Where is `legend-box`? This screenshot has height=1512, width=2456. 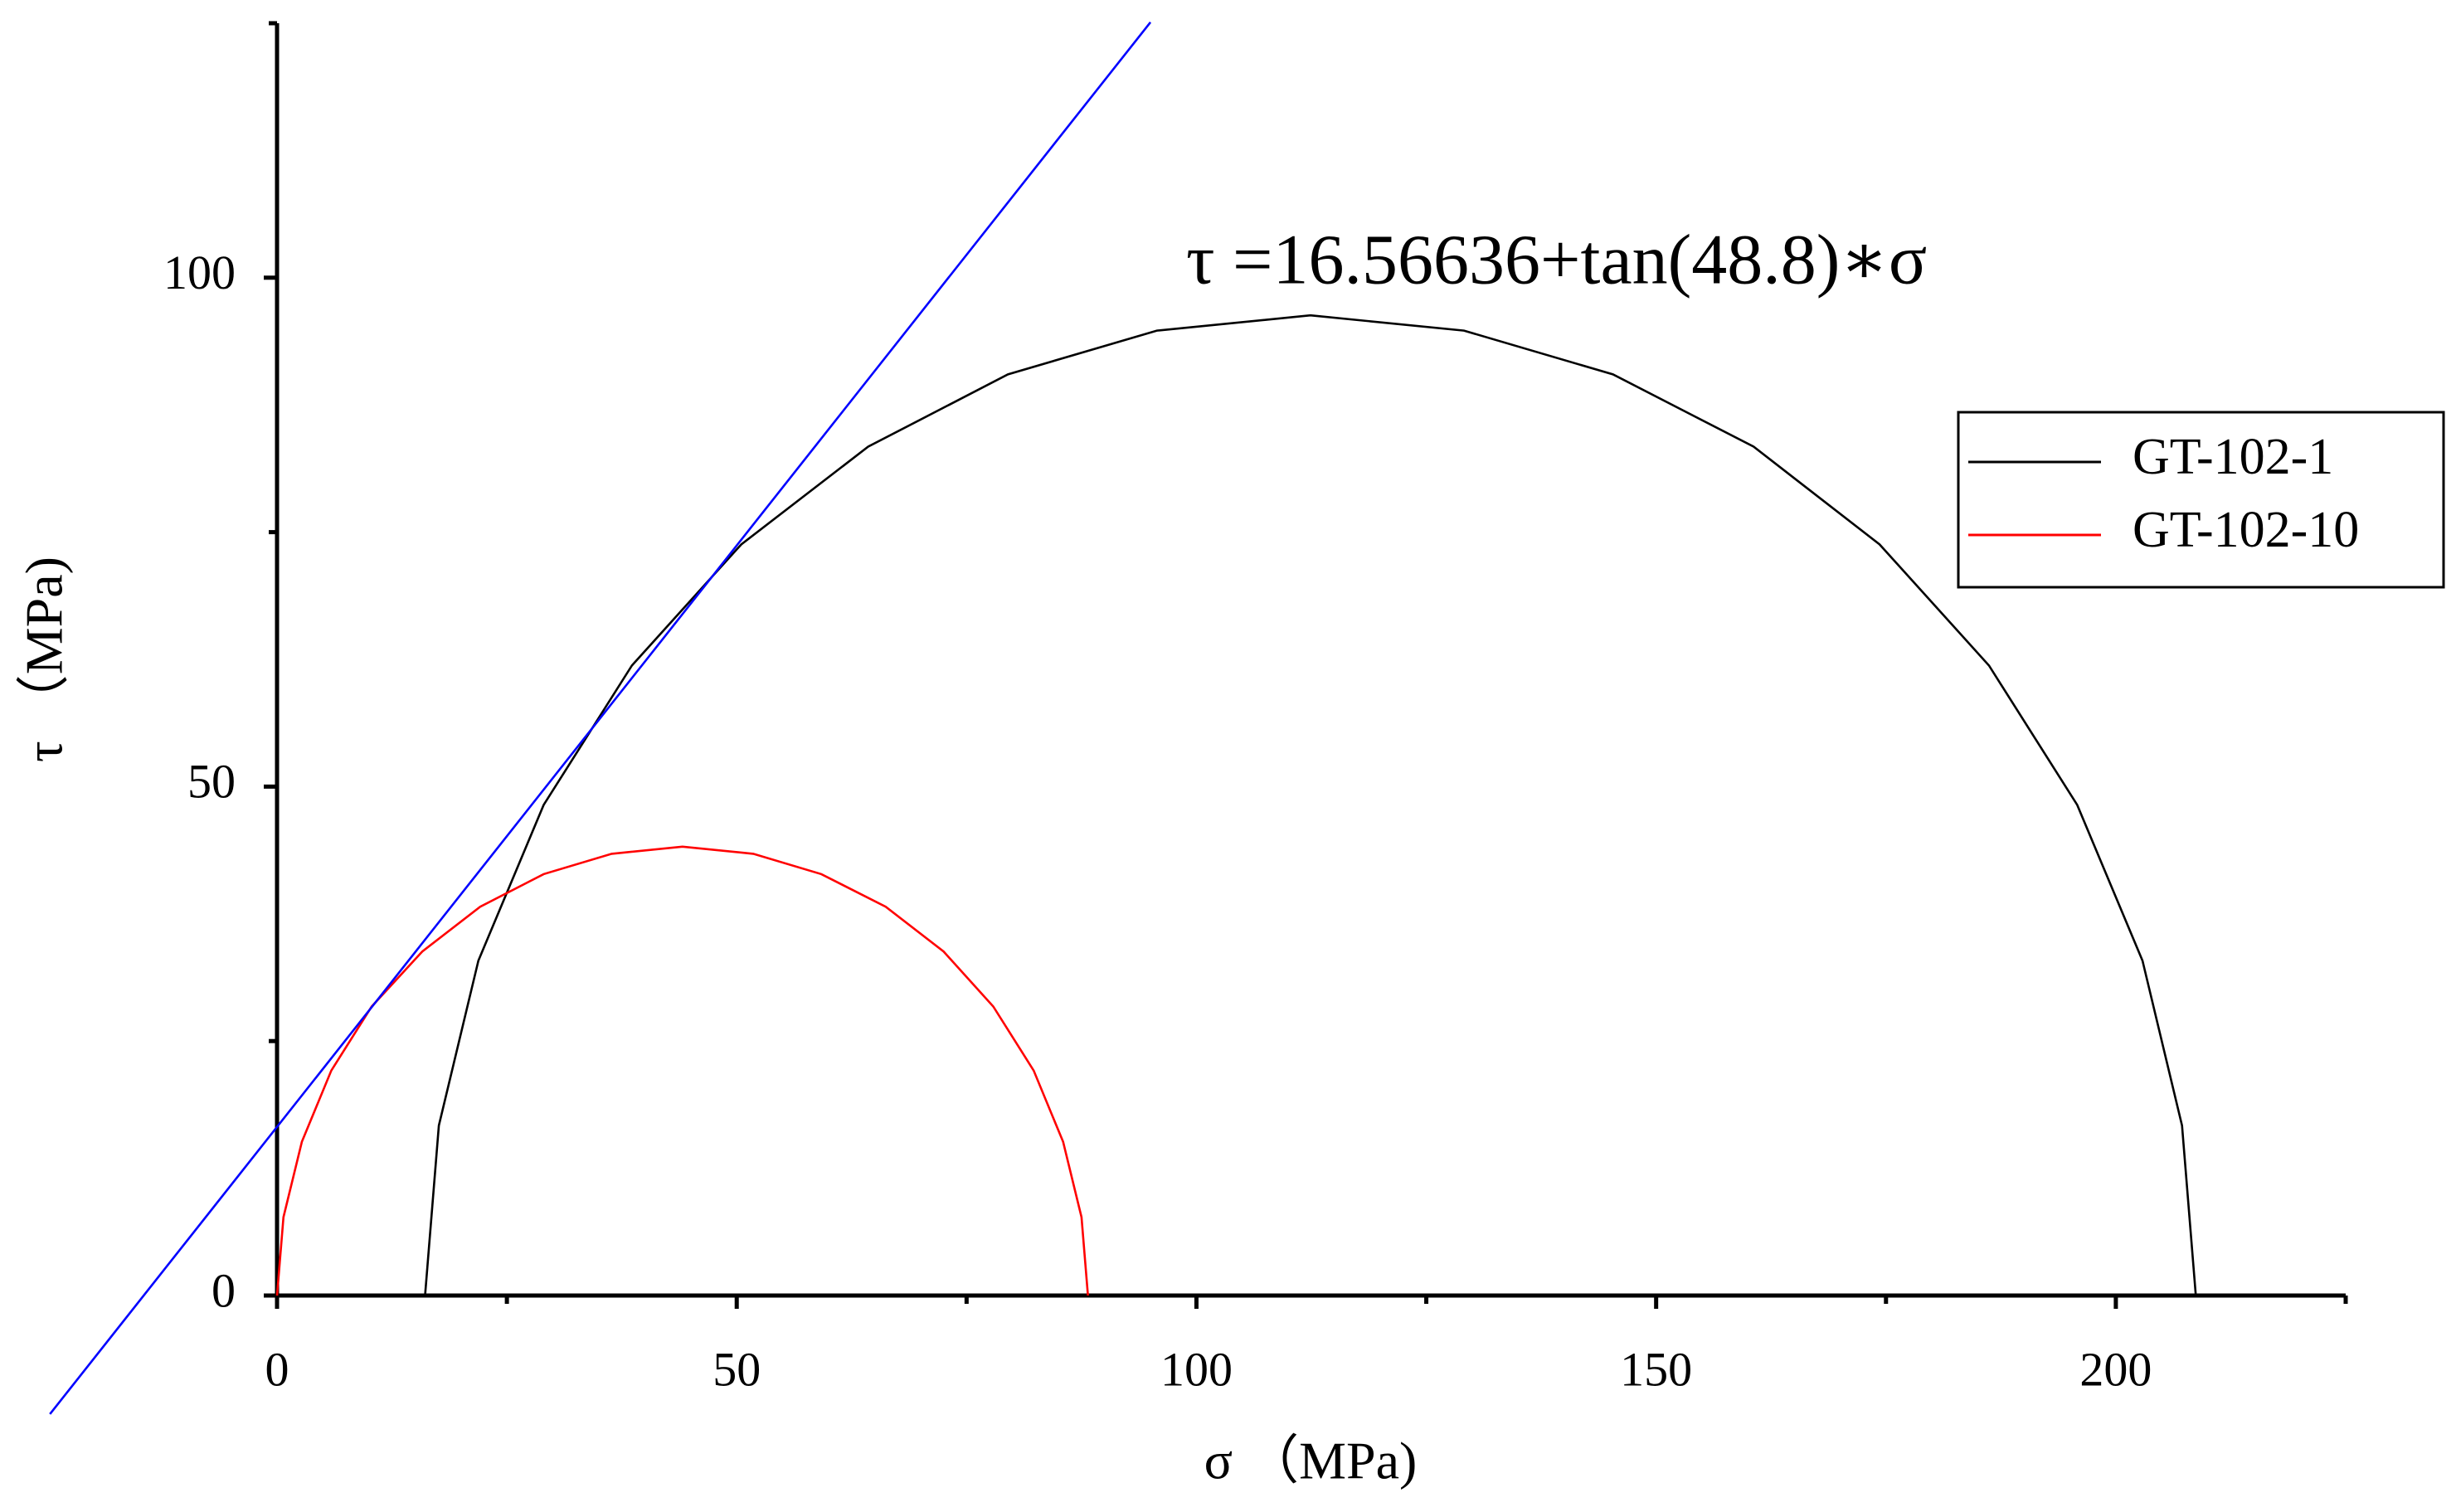 legend-box is located at coordinates (2201, 500).